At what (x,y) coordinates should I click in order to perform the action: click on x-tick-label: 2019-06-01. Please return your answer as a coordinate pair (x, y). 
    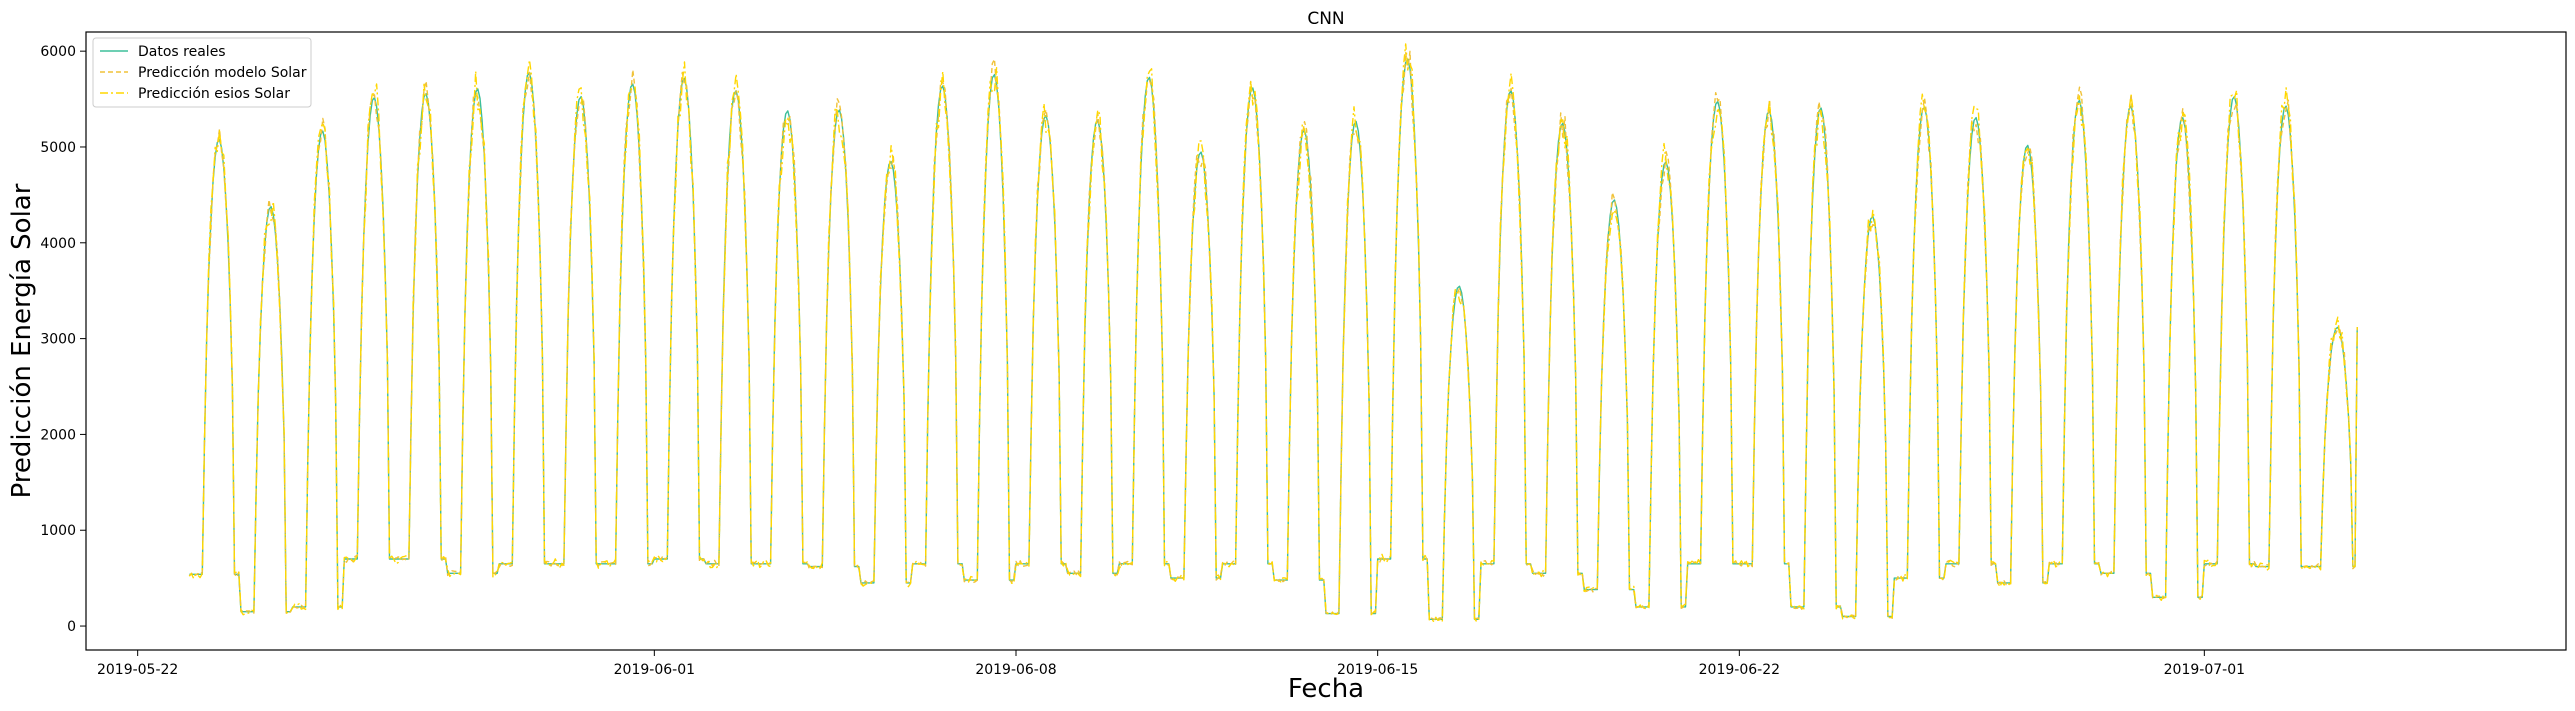
    Looking at the image, I should click on (654, 670).